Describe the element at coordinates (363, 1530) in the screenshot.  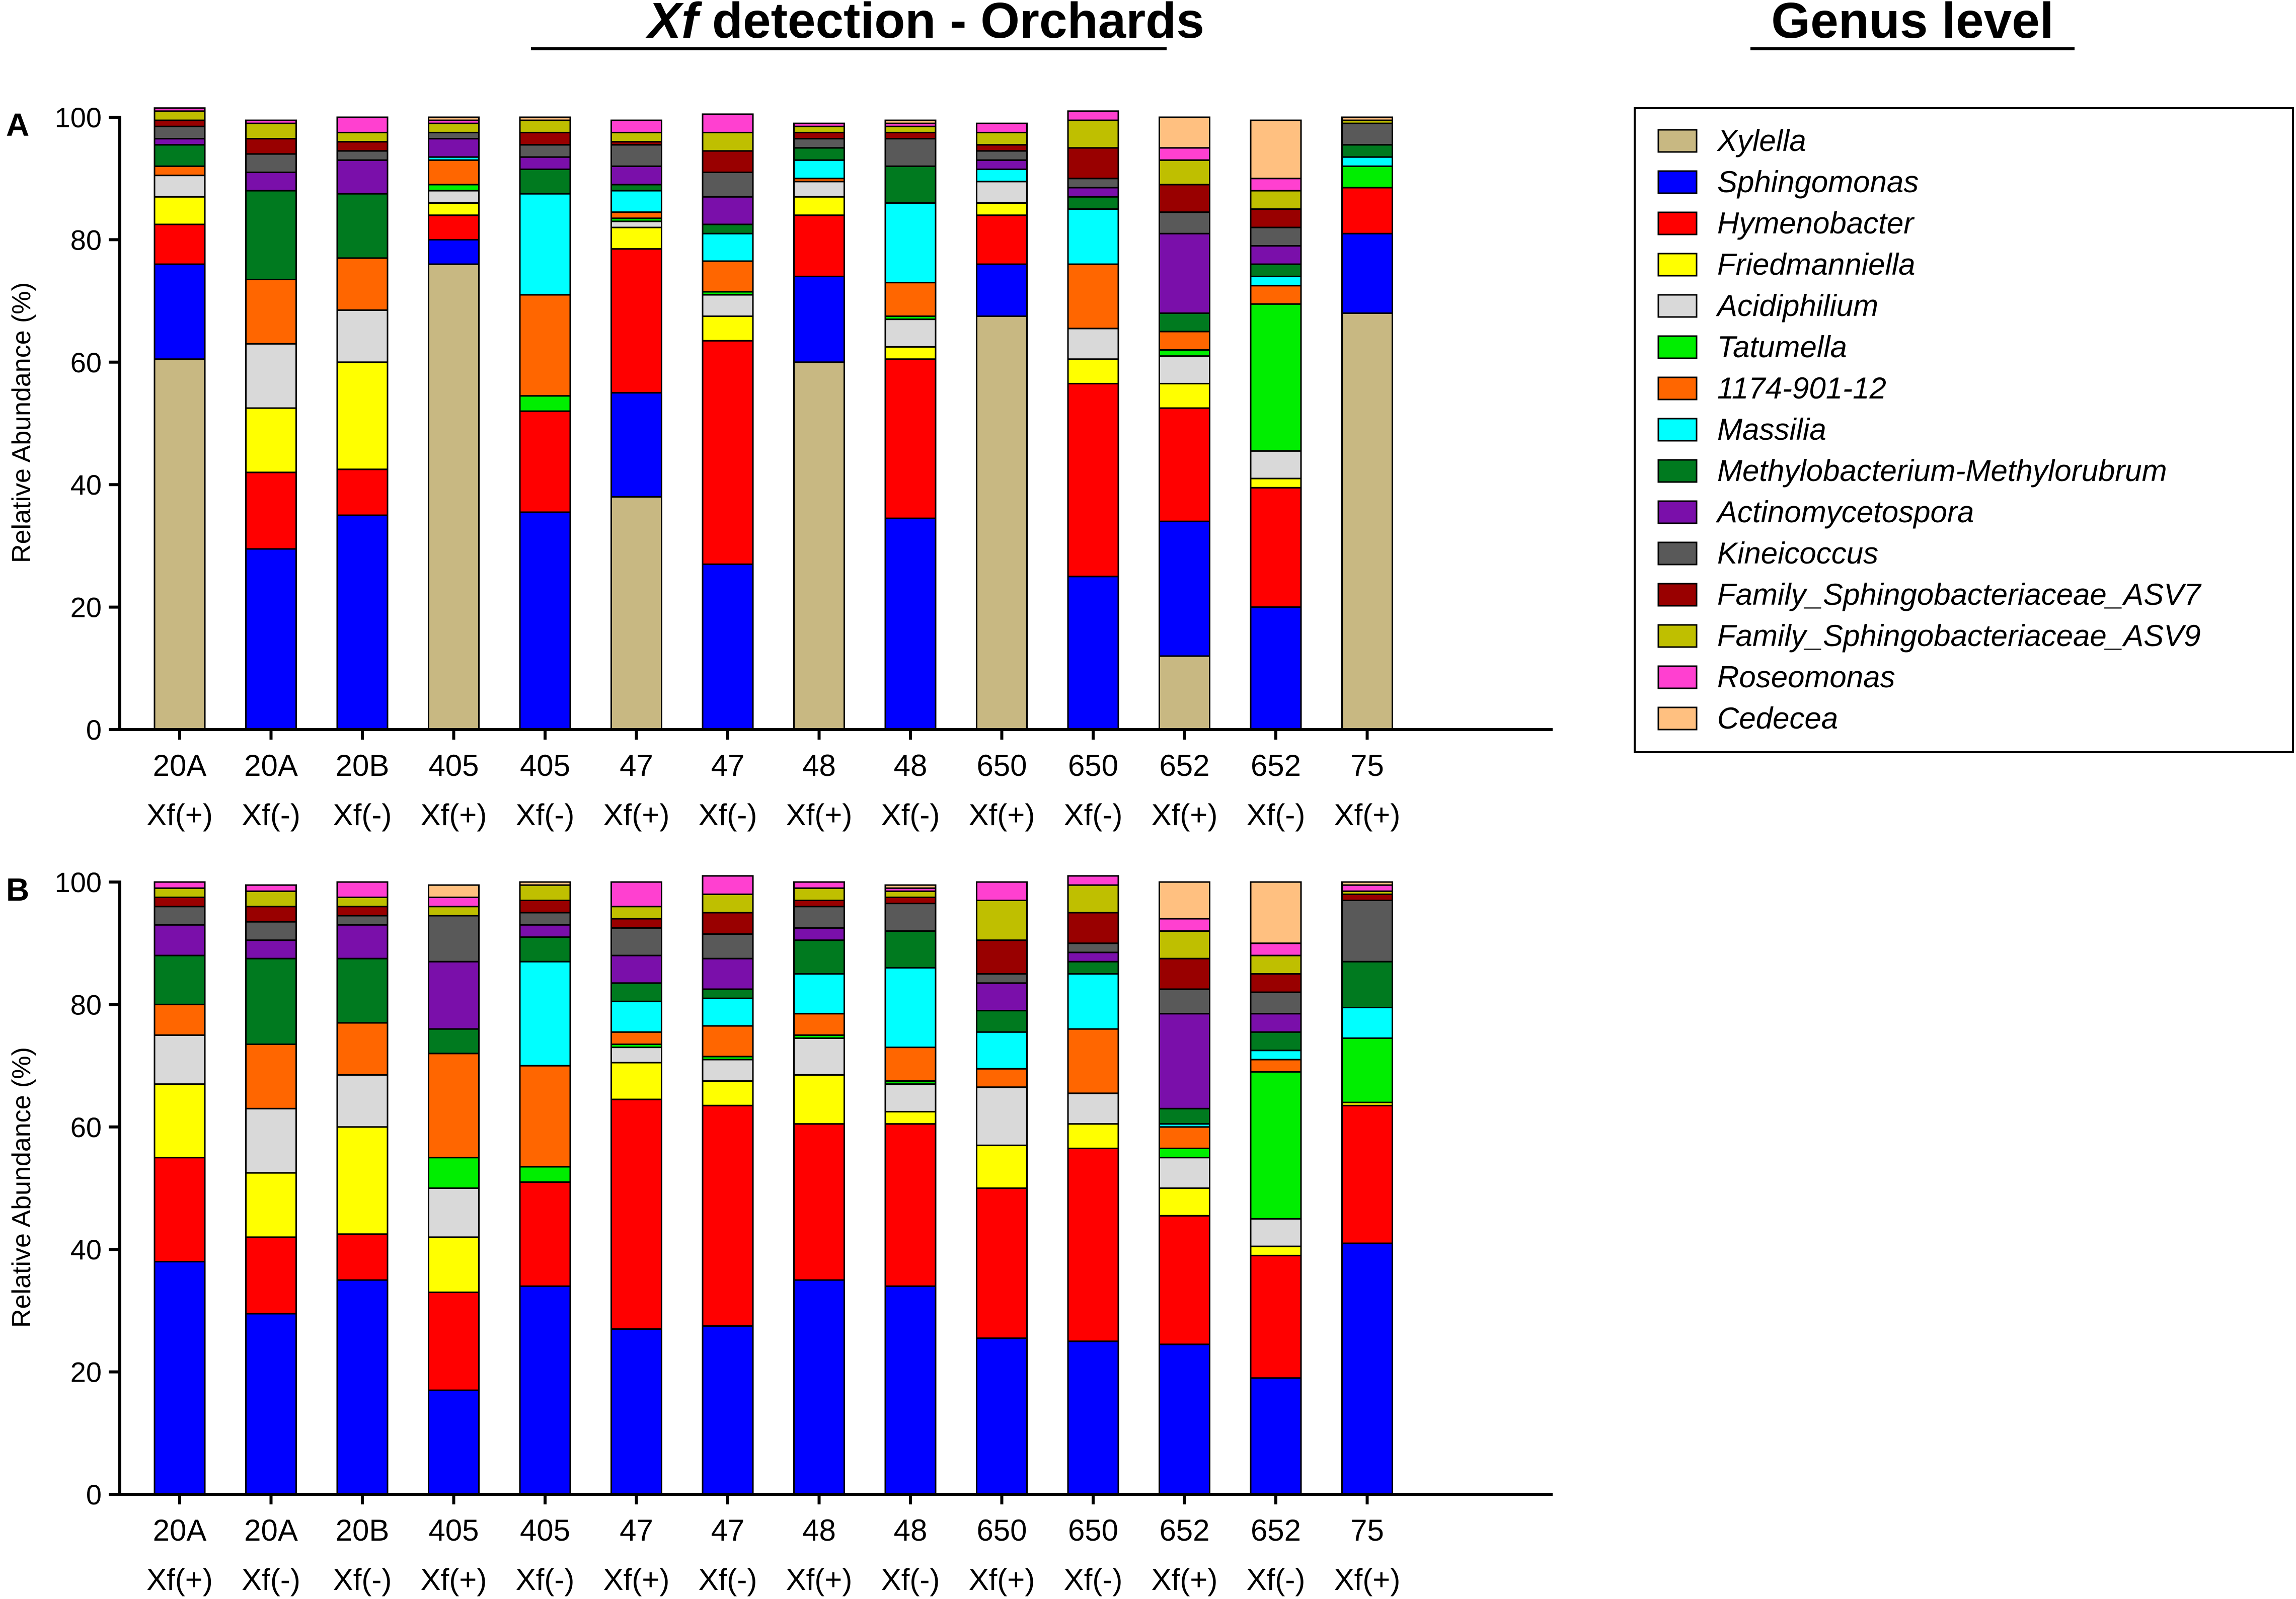
I see `x-tick-label: 20B` at that location.